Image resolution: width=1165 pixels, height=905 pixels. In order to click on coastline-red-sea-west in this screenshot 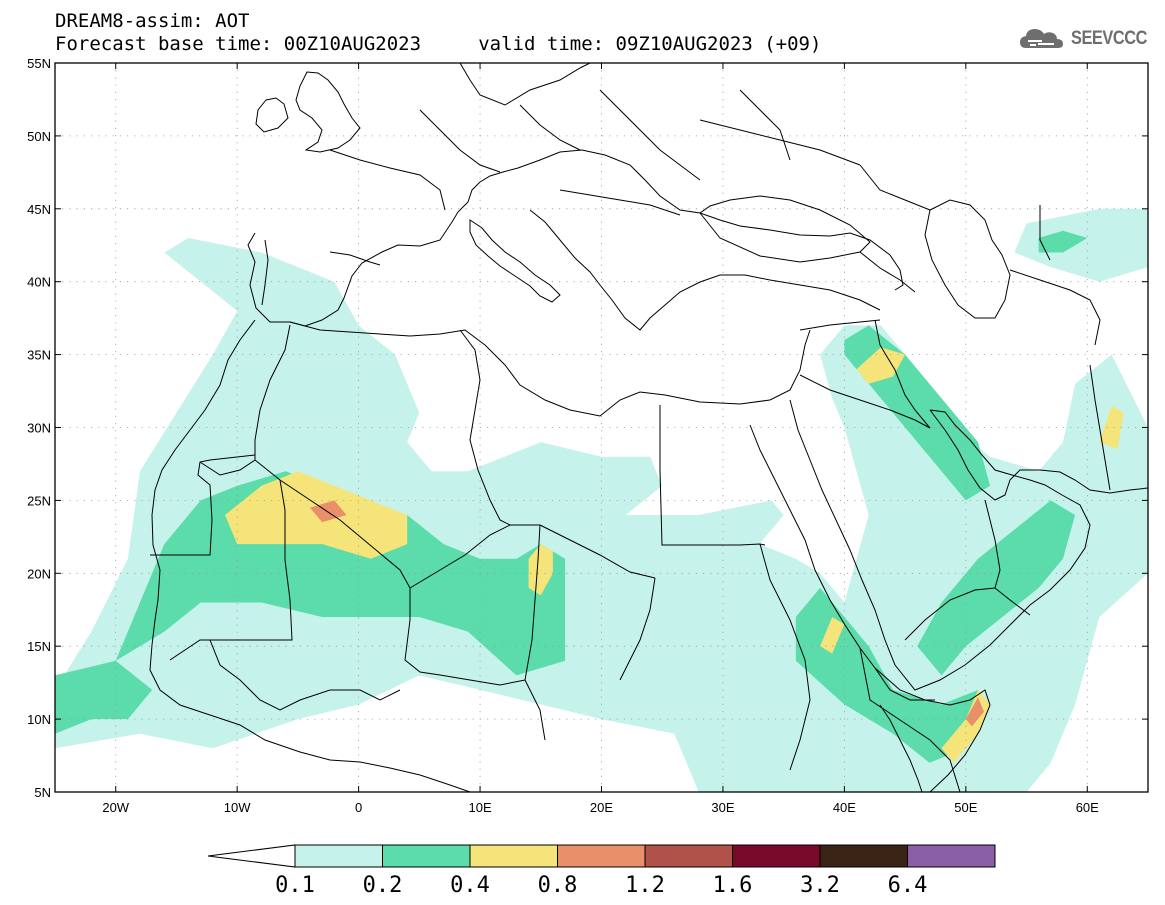, I will do `click(842, 562)`.